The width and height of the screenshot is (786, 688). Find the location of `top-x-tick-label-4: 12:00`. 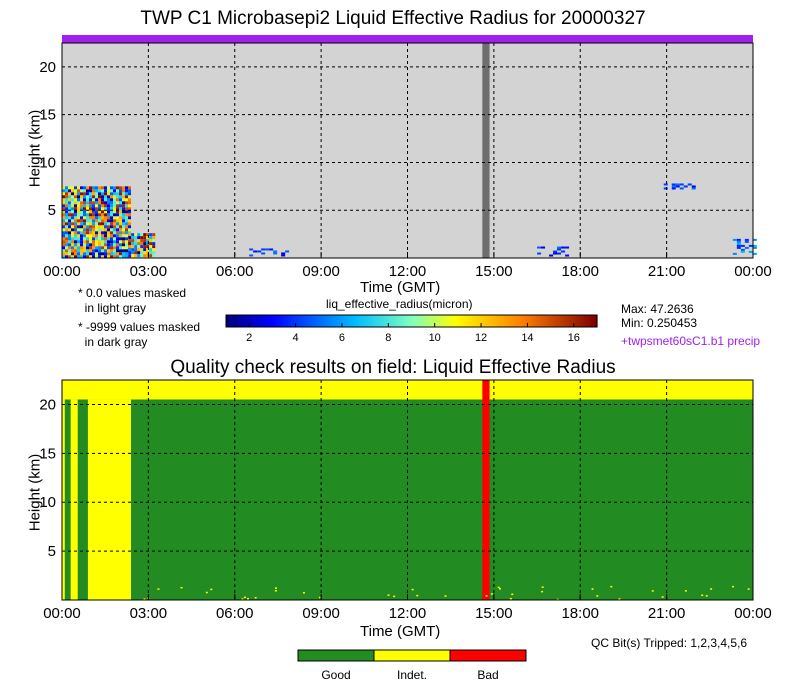

top-x-tick-label-4: 12:00 is located at coordinates (408, 271).